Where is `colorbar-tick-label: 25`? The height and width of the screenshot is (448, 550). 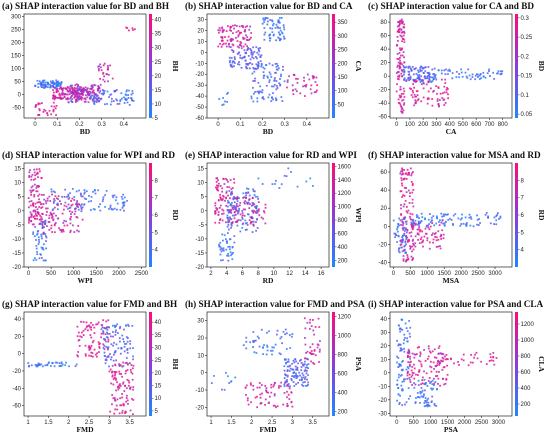 colorbar-tick-label: 25 is located at coordinates (158, 361).